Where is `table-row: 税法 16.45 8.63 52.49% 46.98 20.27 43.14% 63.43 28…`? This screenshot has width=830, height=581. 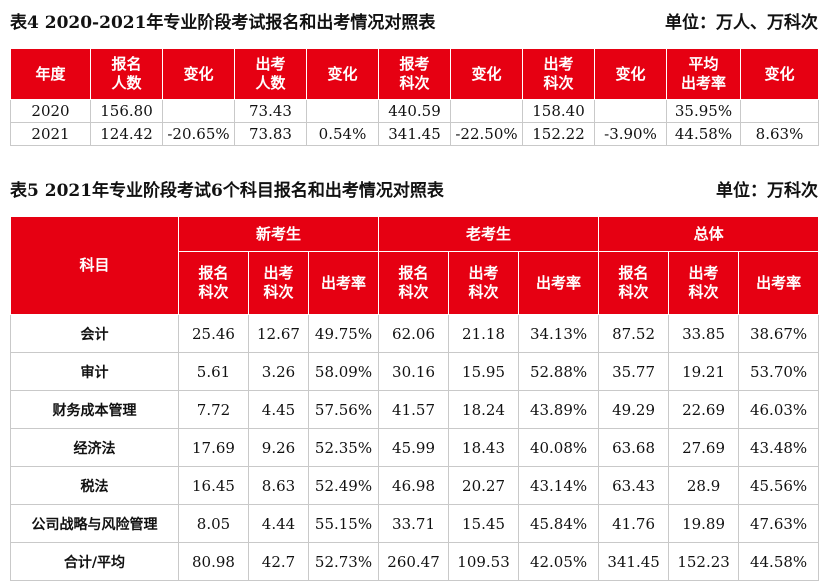
table-row: 税法 16.45 8.63 52.49% 46.98 20.27 43.14% 63.43 28… is located at coordinates (415, 485).